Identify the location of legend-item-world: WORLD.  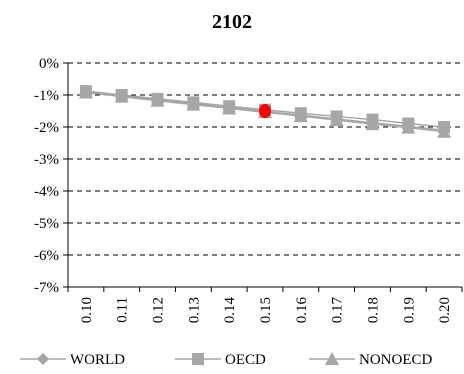
(72, 360).